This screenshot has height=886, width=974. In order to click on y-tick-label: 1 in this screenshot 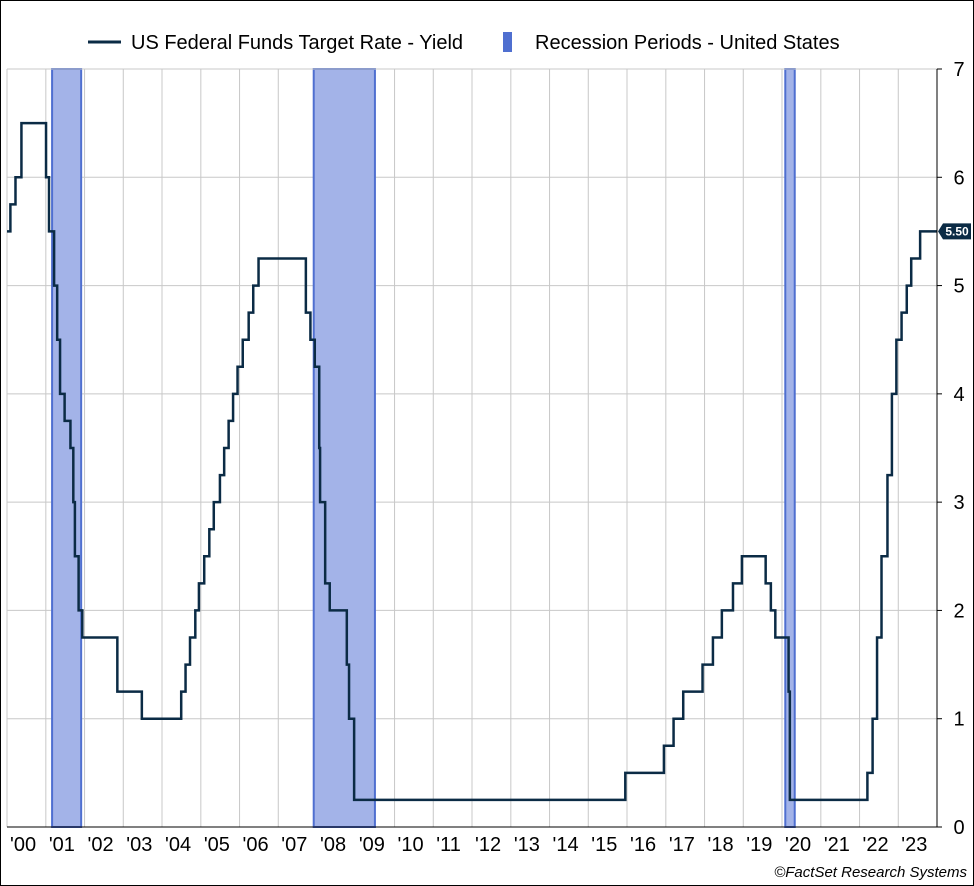, I will do `click(958, 720)`.